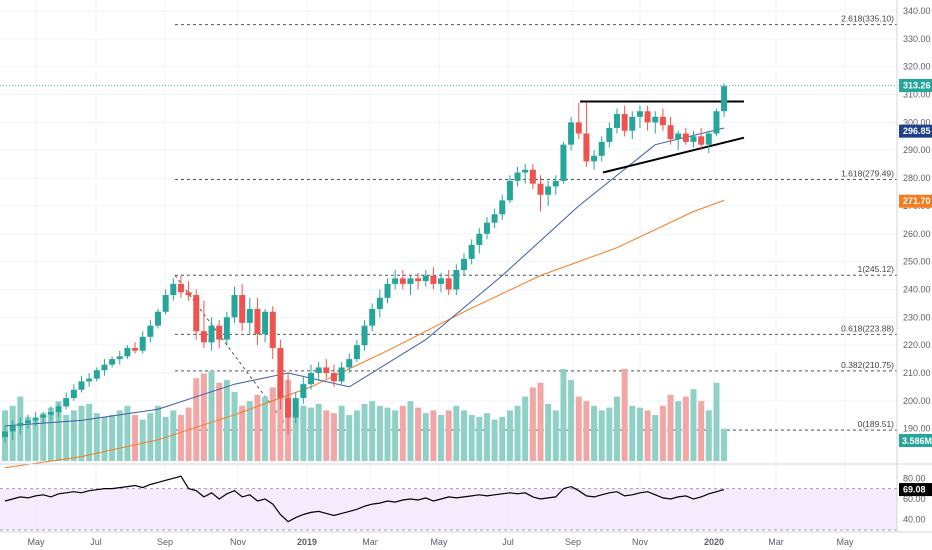 The width and height of the screenshot is (932, 550). I want to click on rsi-pane, so click(448, 503).